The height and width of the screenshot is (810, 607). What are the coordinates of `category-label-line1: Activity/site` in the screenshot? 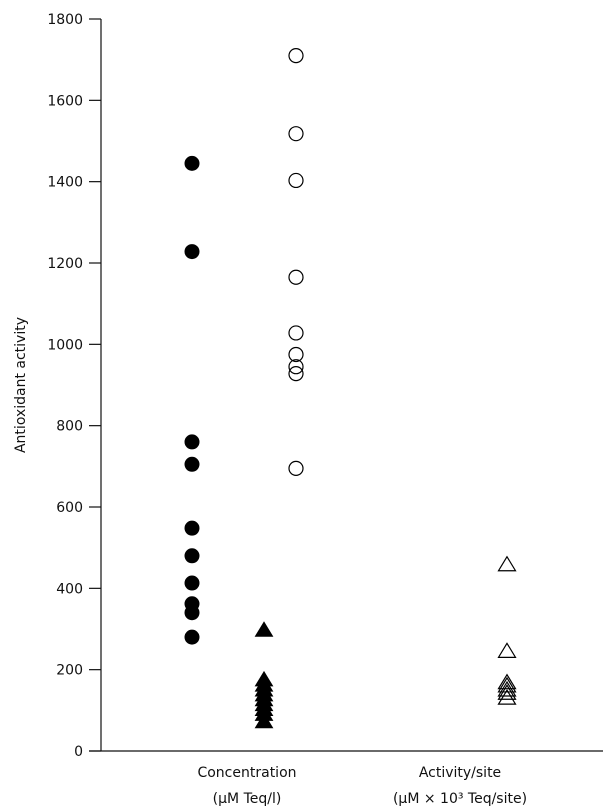 It's located at (460, 773).